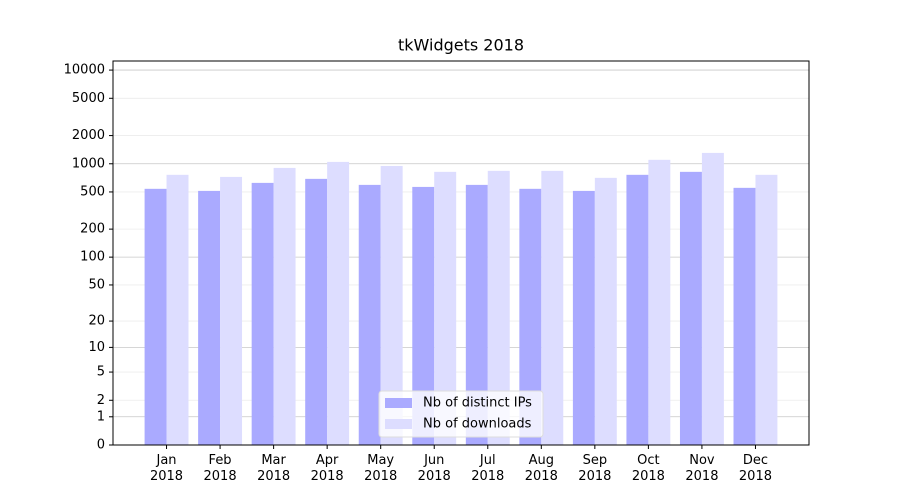  I want to click on y-tick-label: 2, so click(101, 400).